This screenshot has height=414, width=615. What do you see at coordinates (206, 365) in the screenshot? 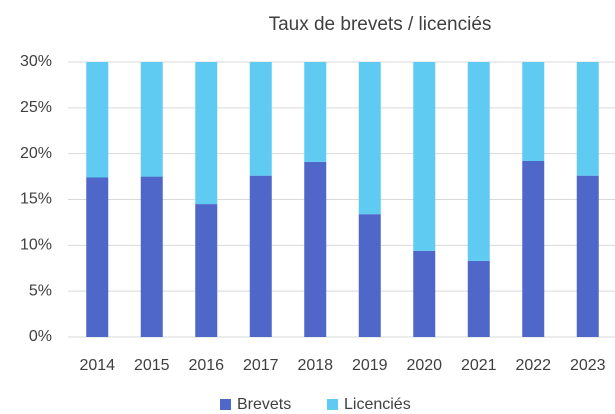
I see `x-tick-label: 2016` at bounding box center [206, 365].